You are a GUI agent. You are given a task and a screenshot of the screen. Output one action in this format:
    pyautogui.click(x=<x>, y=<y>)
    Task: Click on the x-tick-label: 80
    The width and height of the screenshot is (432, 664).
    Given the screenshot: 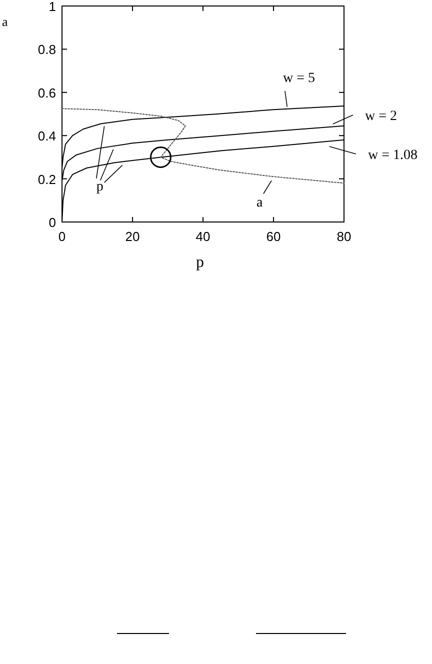 What is the action you would take?
    pyautogui.click(x=344, y=236)
    